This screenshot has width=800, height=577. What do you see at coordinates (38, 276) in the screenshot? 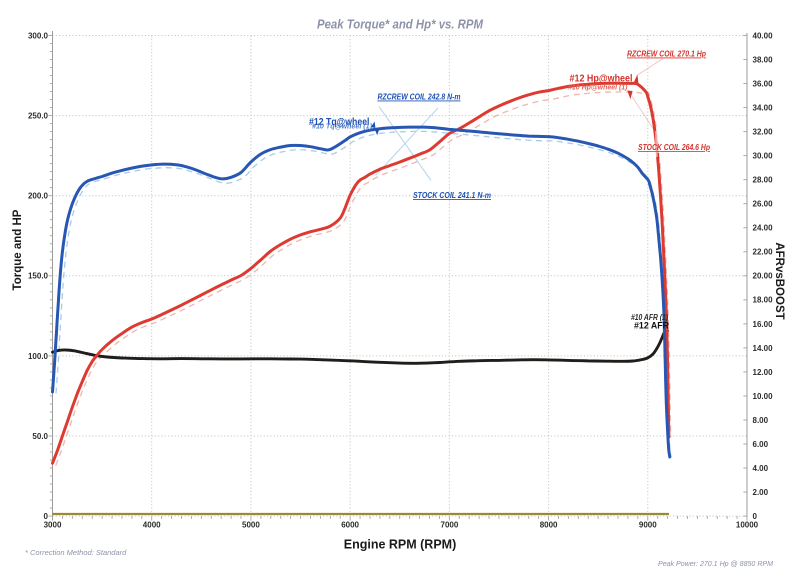
I see `svg-text: 150.0` at bounding box center [38, 276].